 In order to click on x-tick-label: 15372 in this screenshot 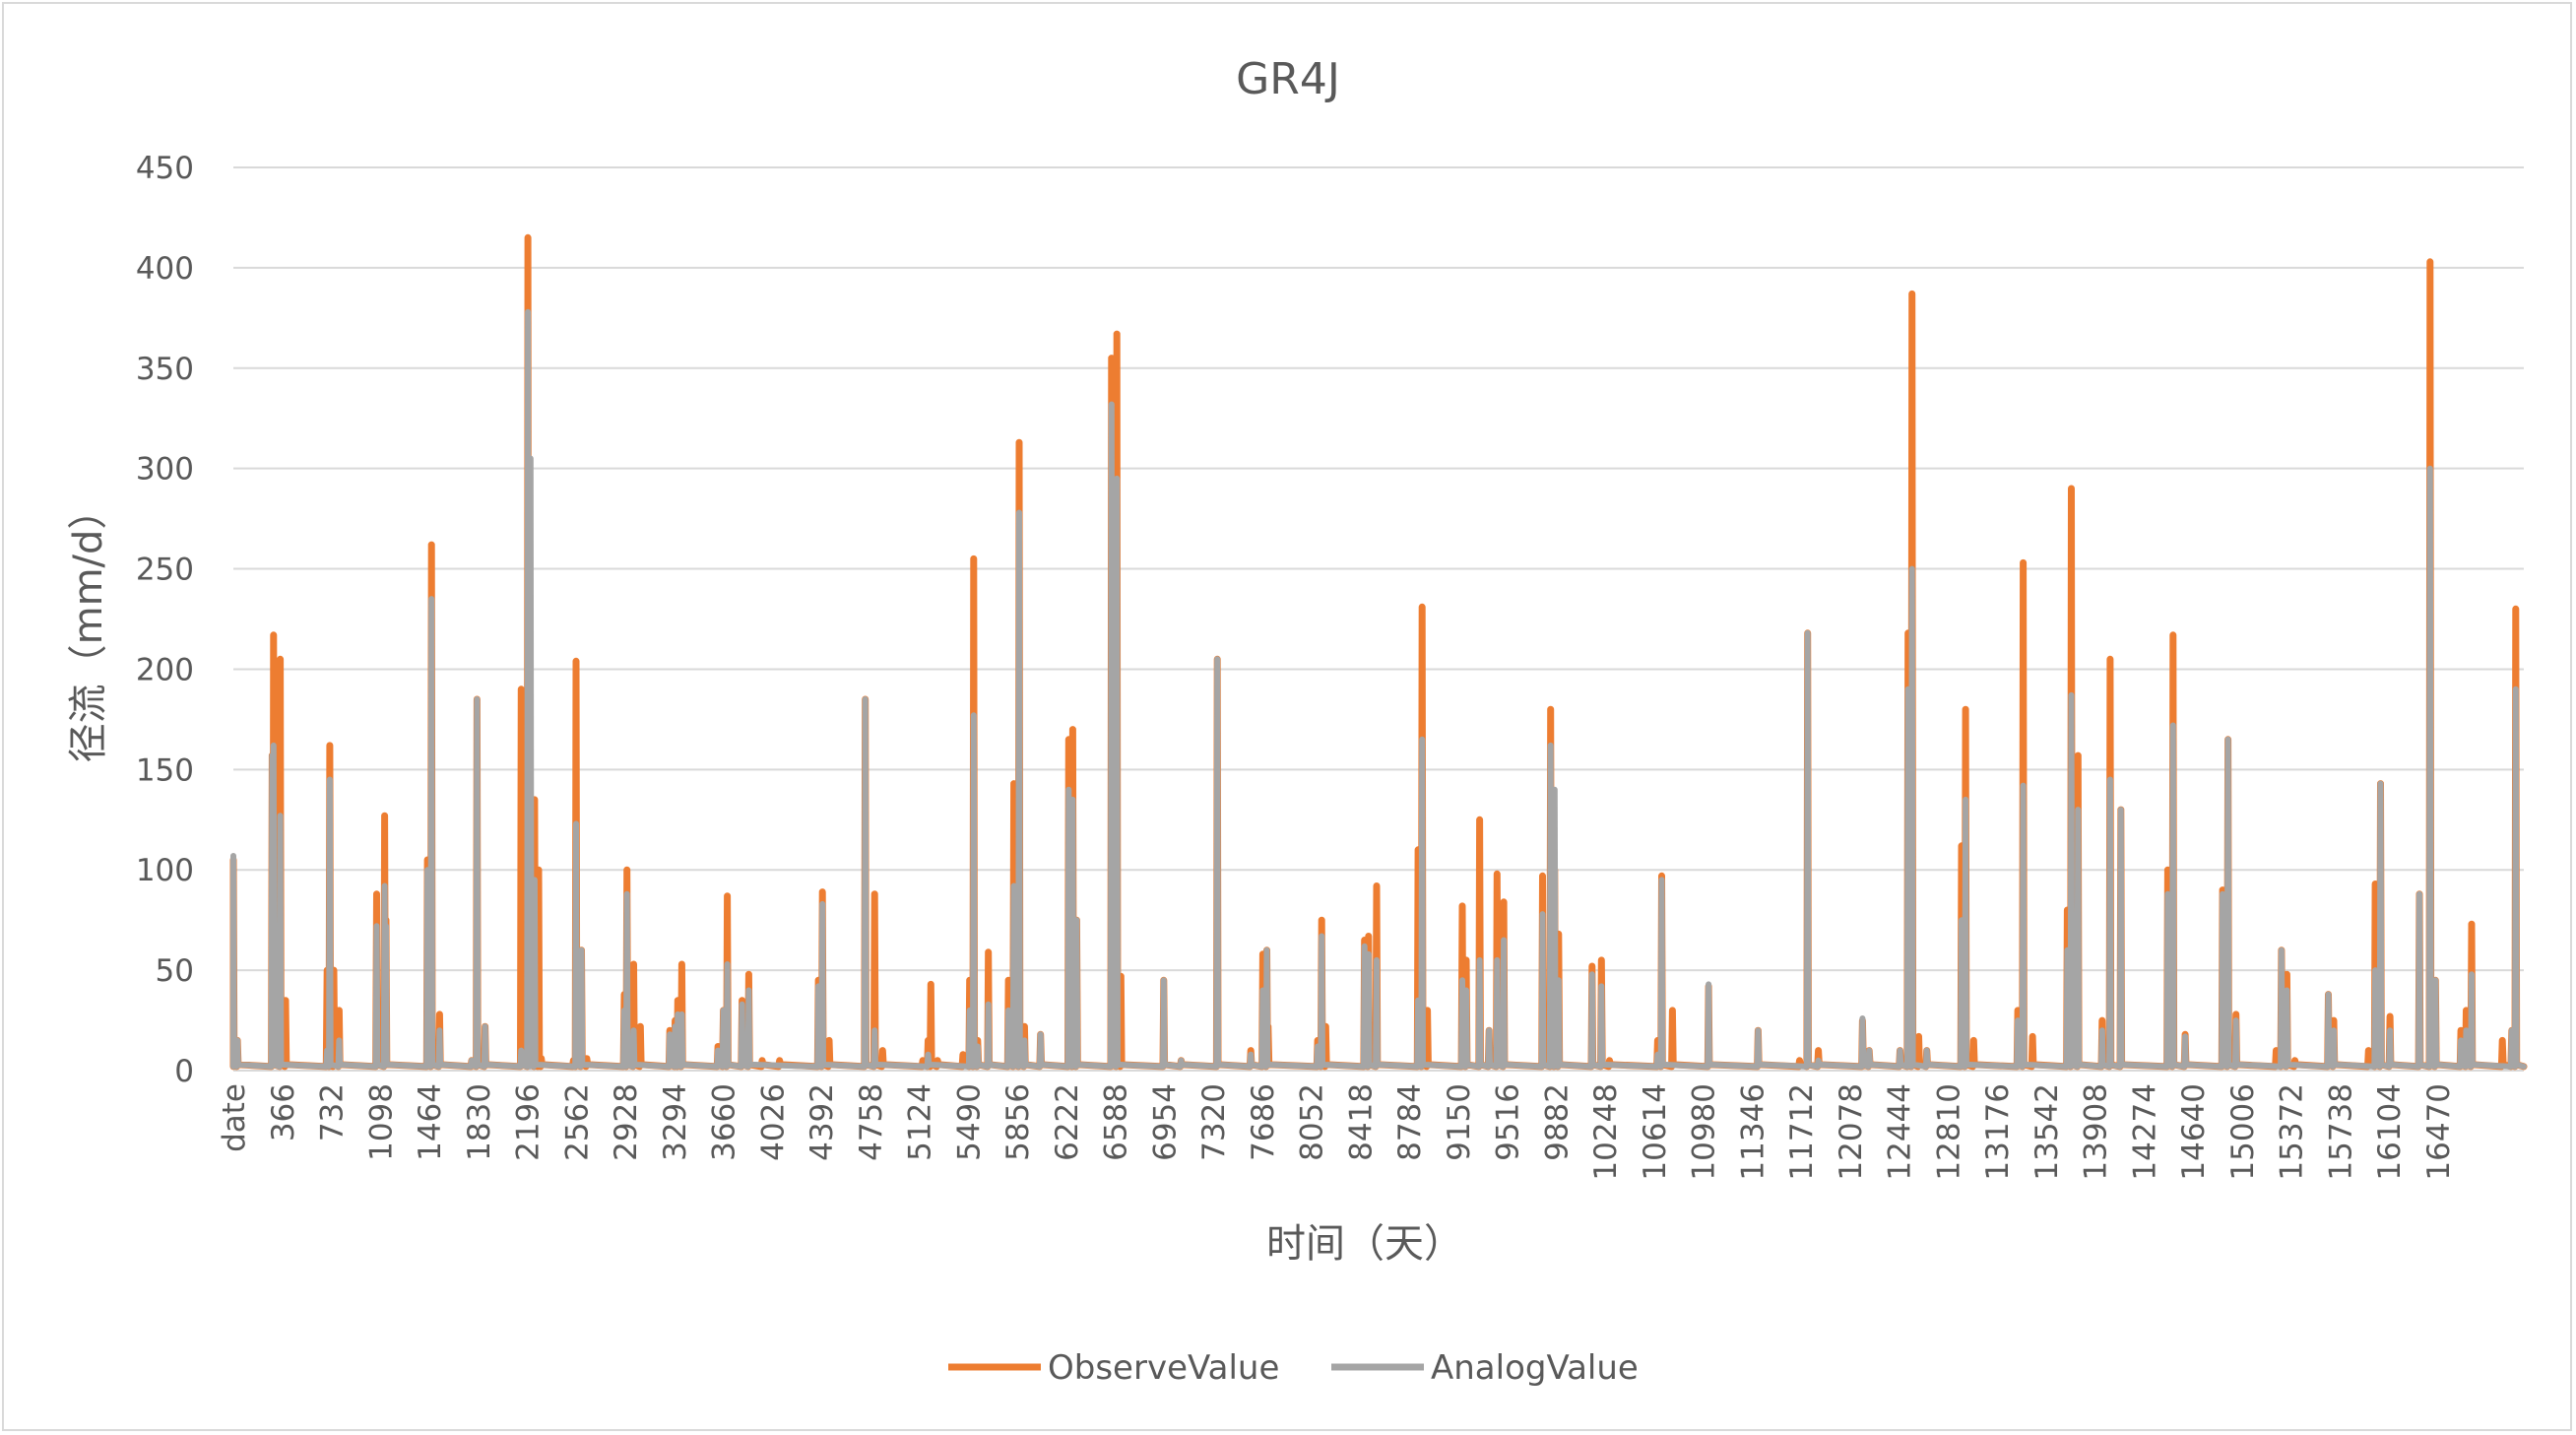, I will do `click(2292, 1132)`.